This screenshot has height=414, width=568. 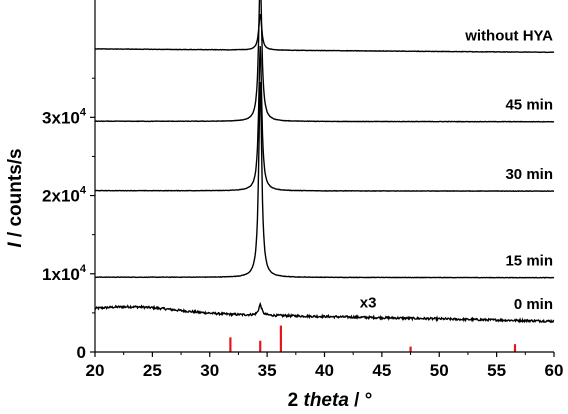 I want to click on y-tick-label: 1x10⁴, so click(x=64, y=273).